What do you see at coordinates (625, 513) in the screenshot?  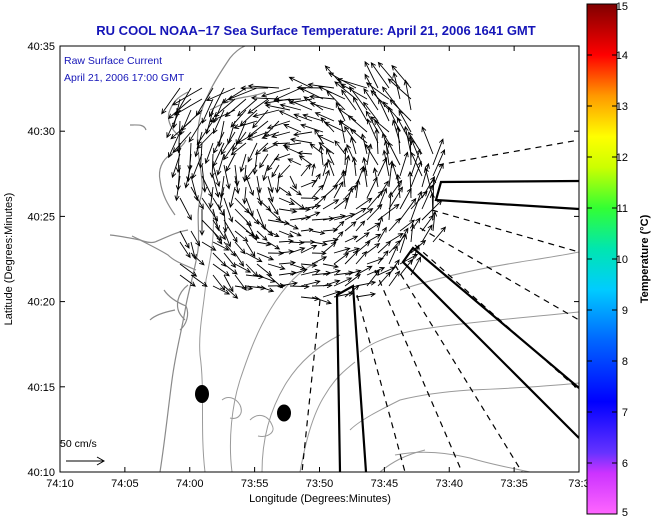 I see `colorbar-tick-label: 5` at bounding box center [625, 513].